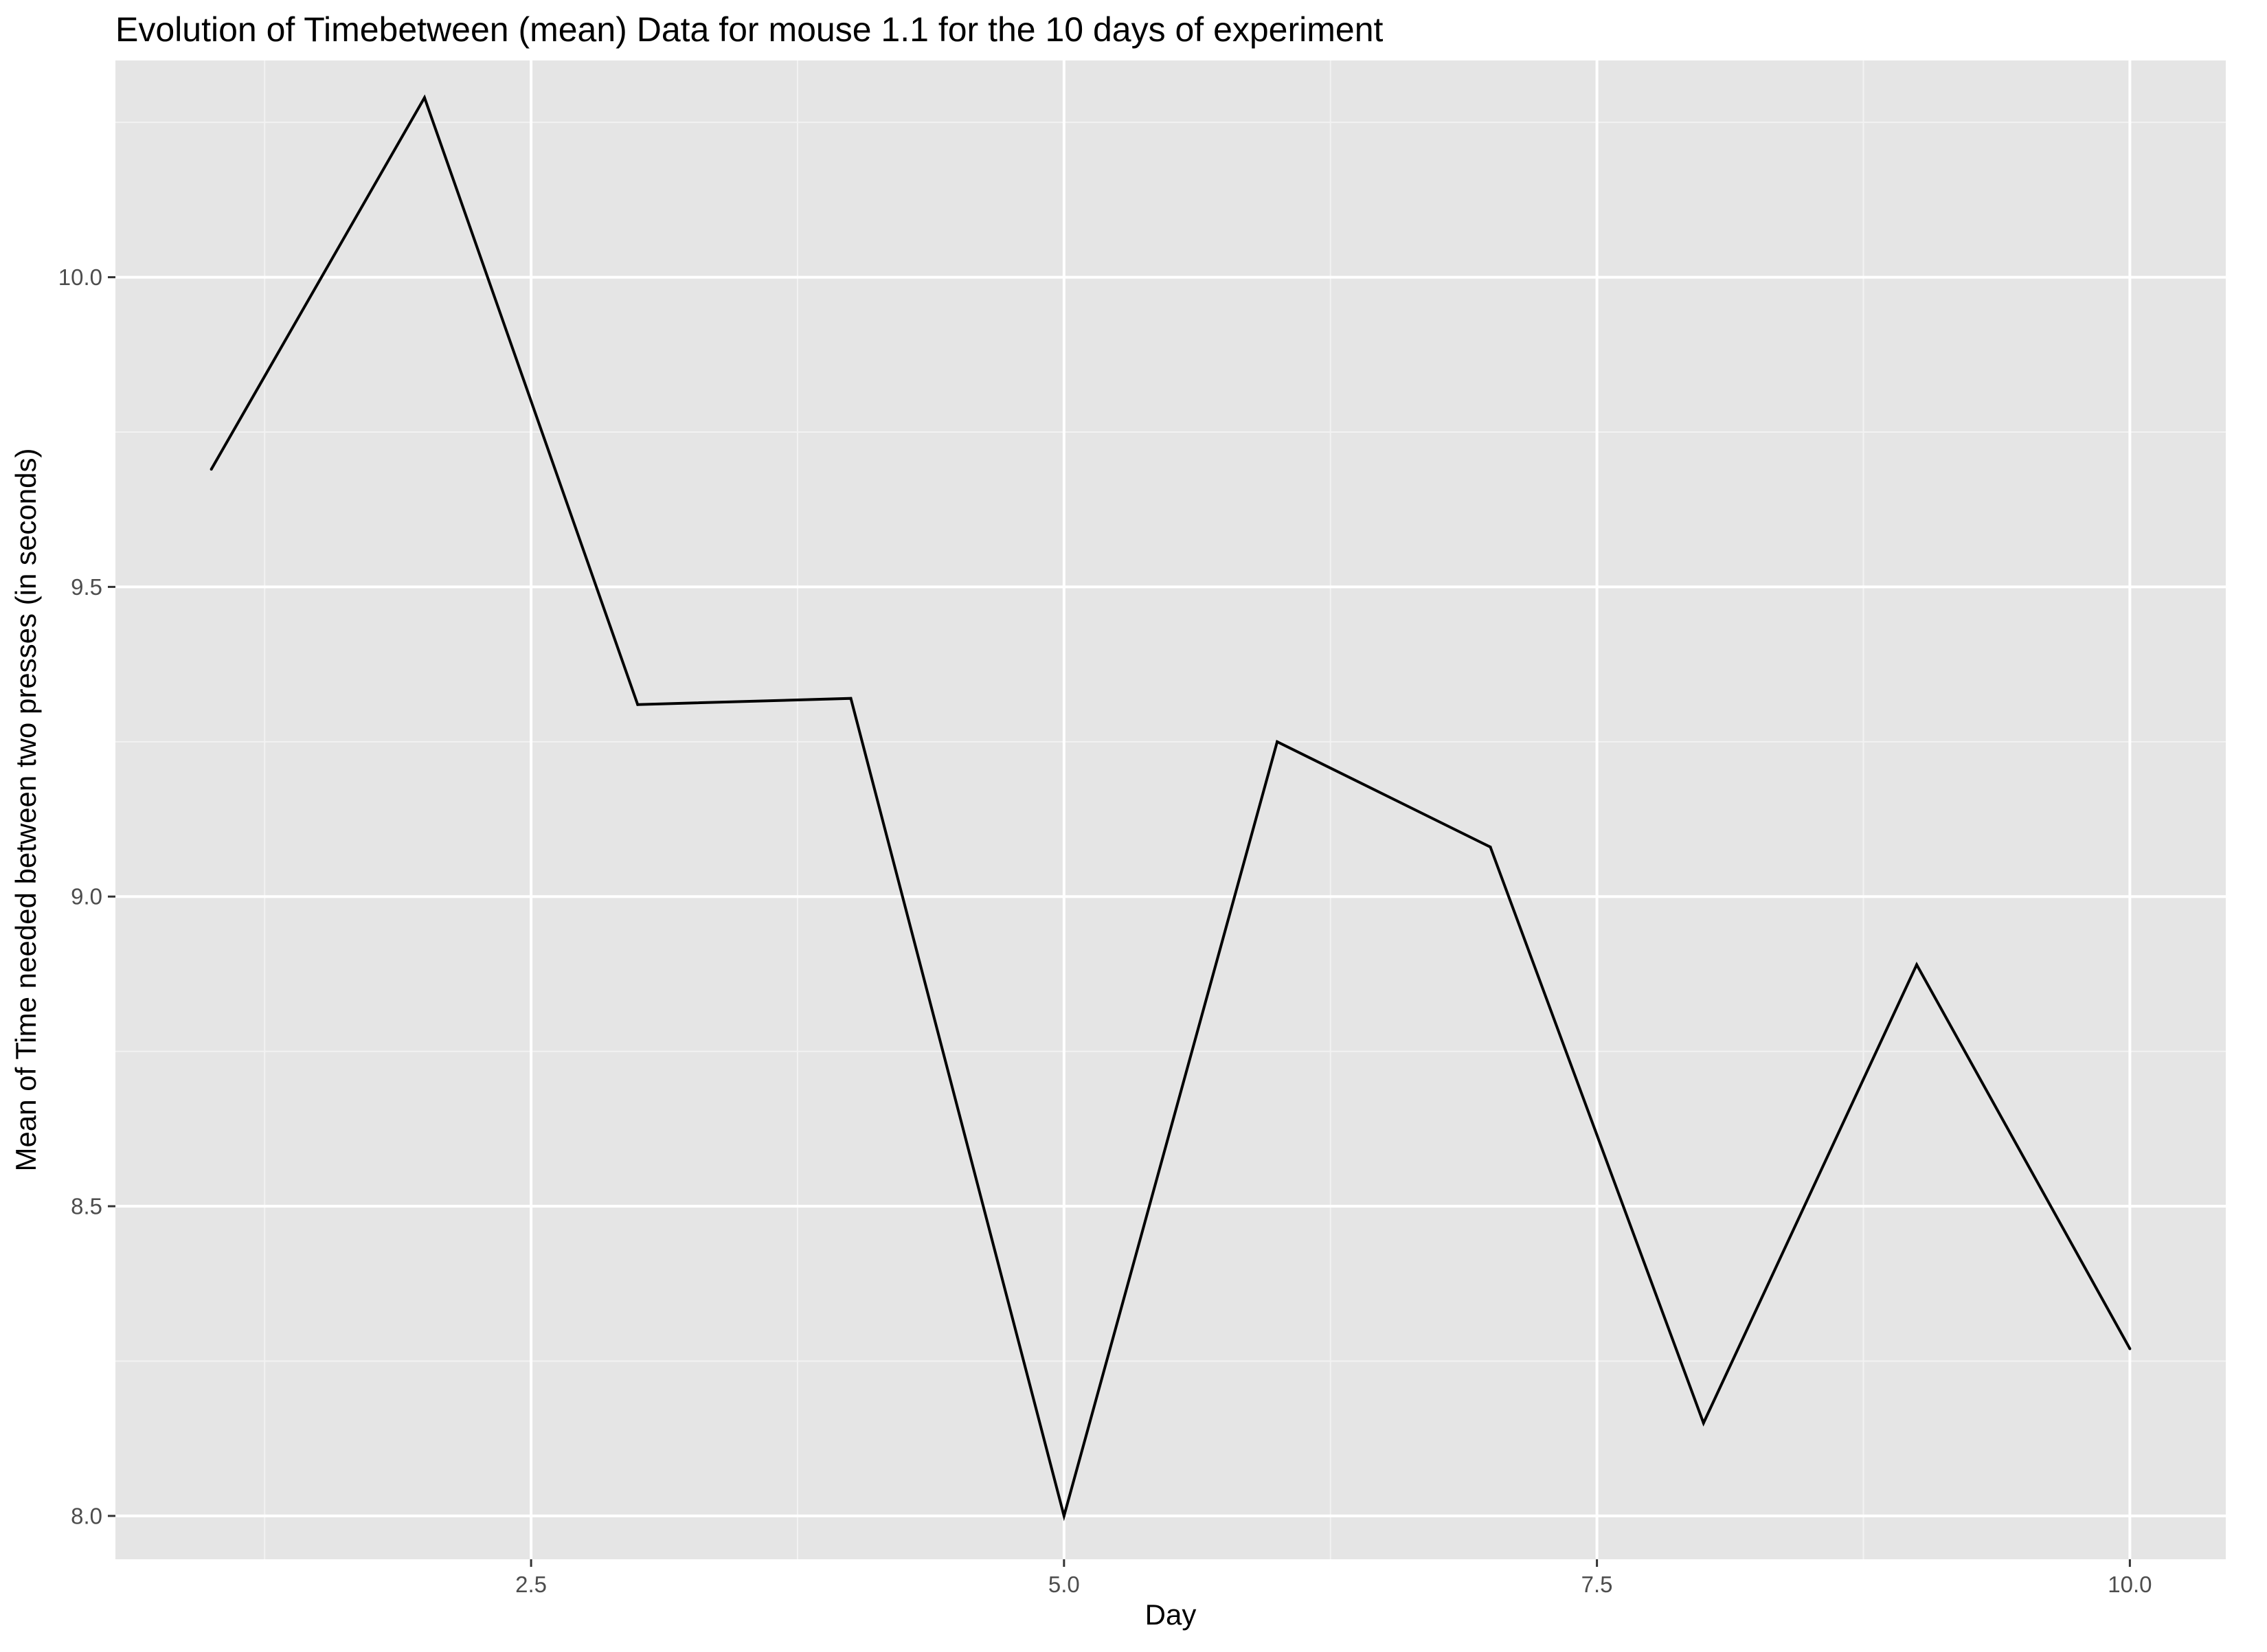  Describe the element at coordinates (1171, 1614) in the screenshot. I see `x-axis-title: Day` at that location.